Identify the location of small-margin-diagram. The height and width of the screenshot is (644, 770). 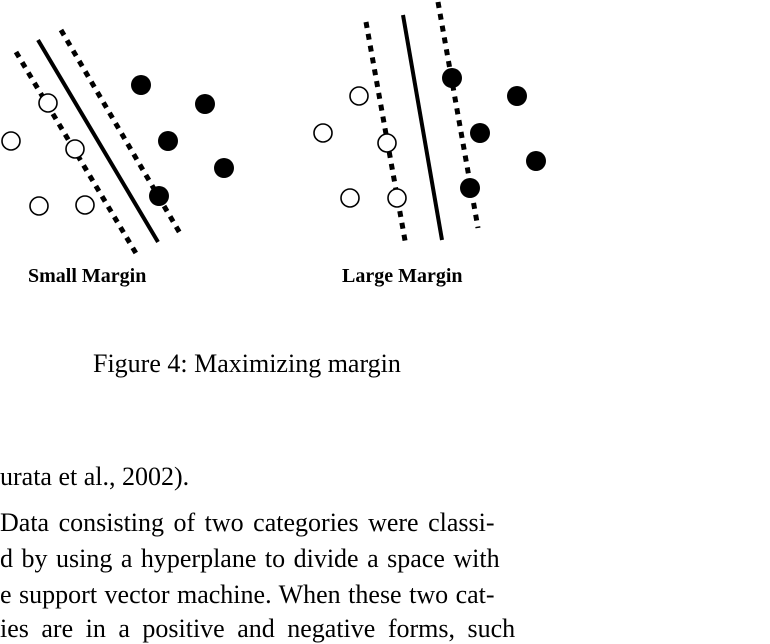
(117, 142).